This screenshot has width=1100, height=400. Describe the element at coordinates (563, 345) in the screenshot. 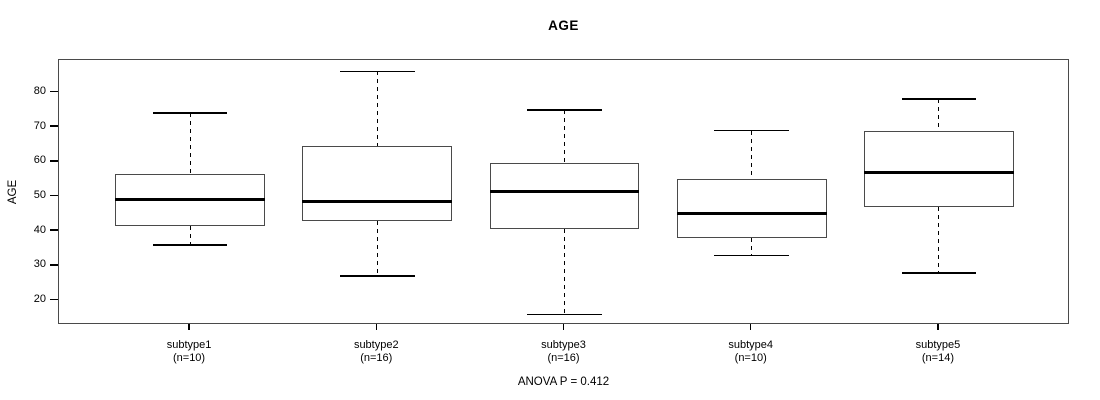

I see `x-category-name: subtype3` at that location.